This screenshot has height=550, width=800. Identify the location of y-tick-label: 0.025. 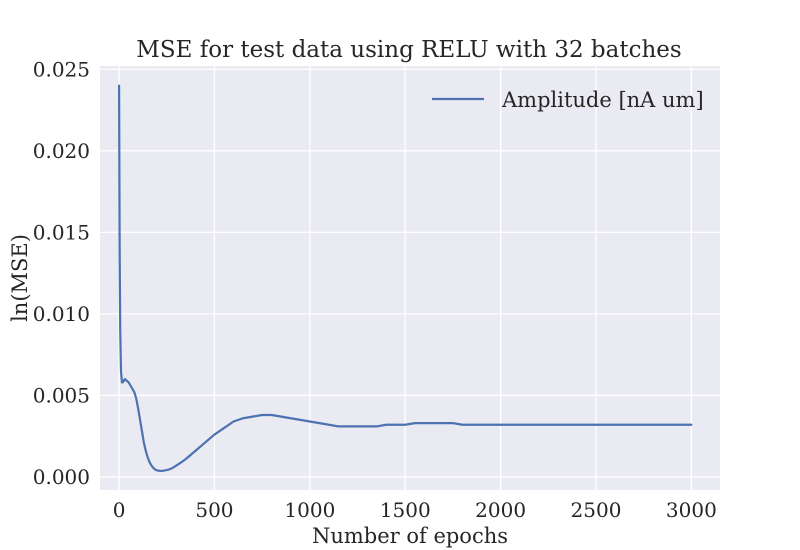
(61, 69).